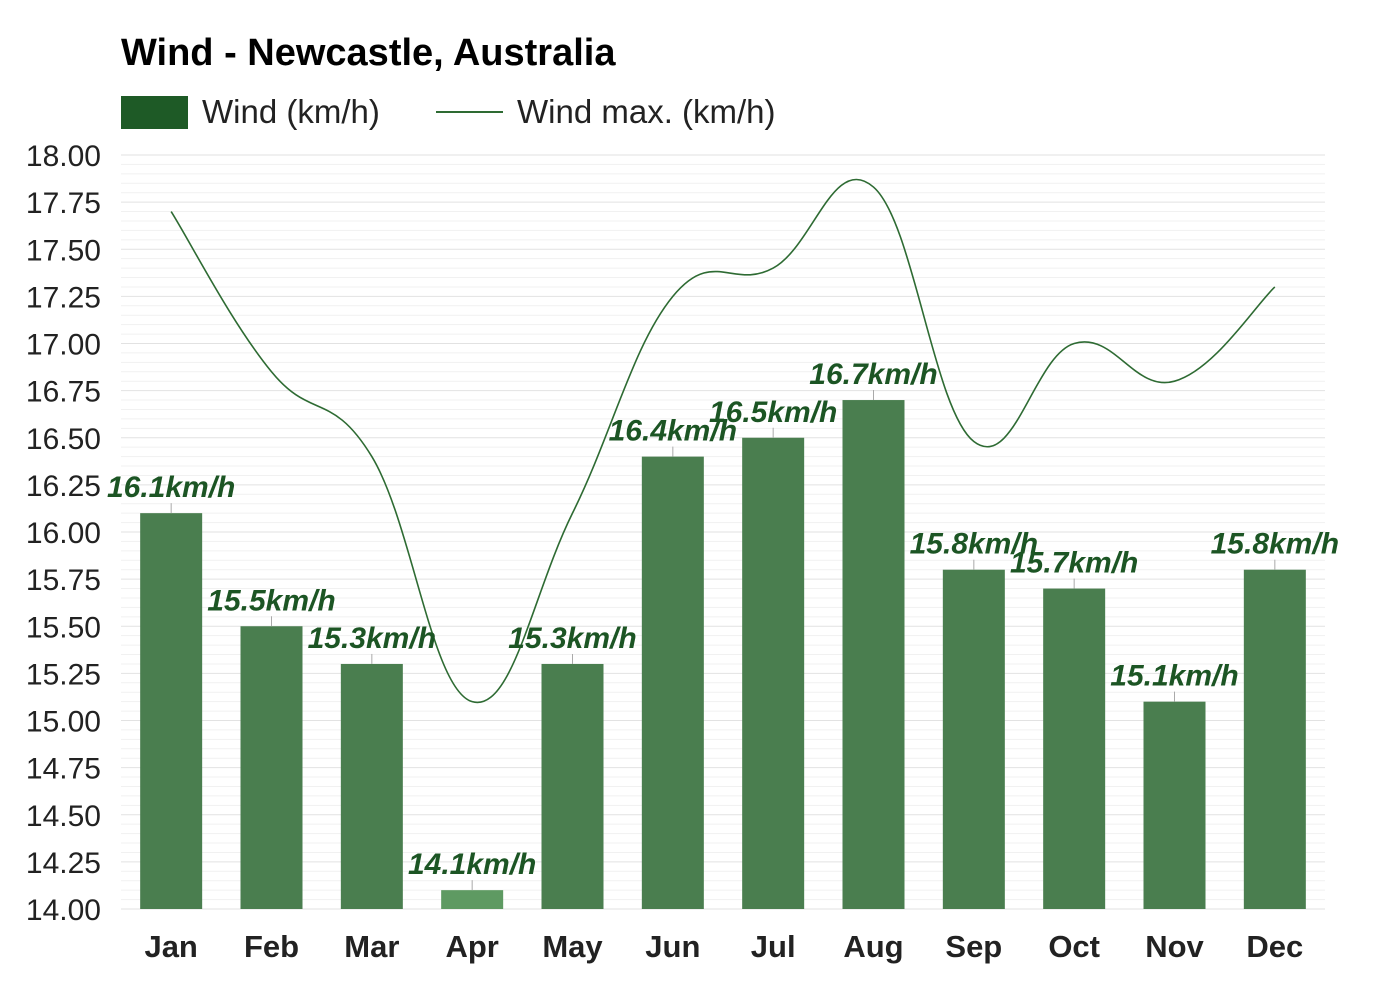 This screenshot has width=1374, height=998. I want to click on bar-apr, so click(472, 899).